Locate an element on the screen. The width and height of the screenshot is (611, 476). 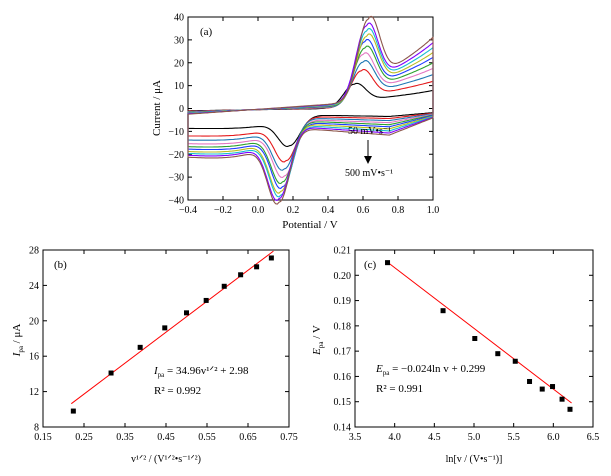
panel-c-x-tick-label: 3.5 is located at coordinates (355, 437).